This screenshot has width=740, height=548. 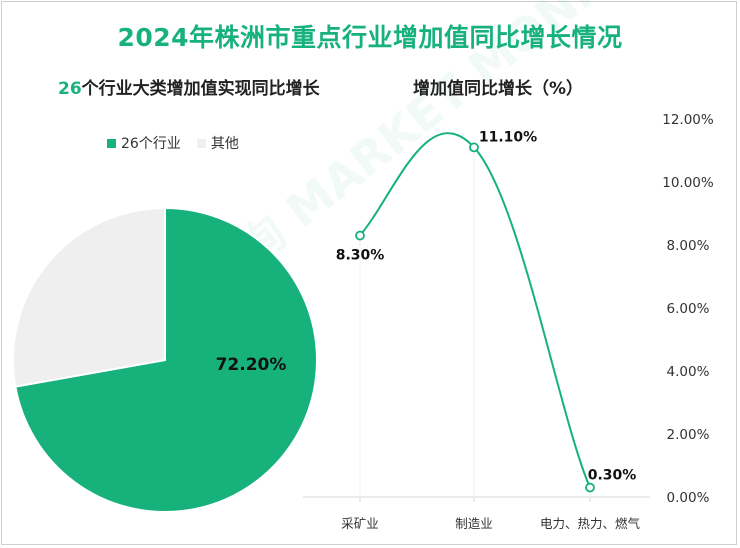 I want to click on line-data-label: 11.10%, so click(x=508, y=137).